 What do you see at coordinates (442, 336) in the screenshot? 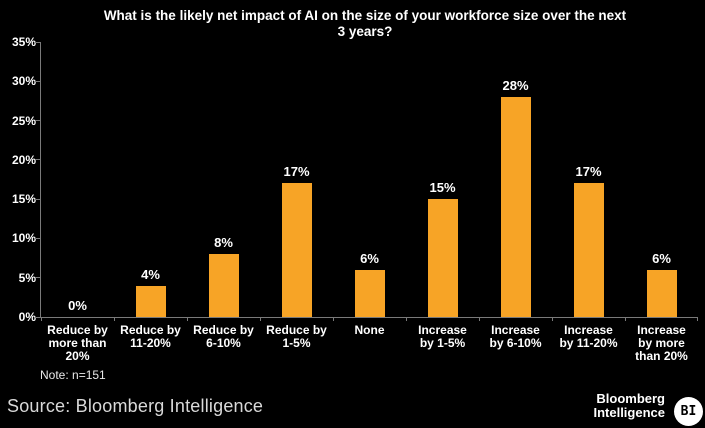
I see `x-axis-category-label: Increase by 1-5%` at bounding box center [442, 336].